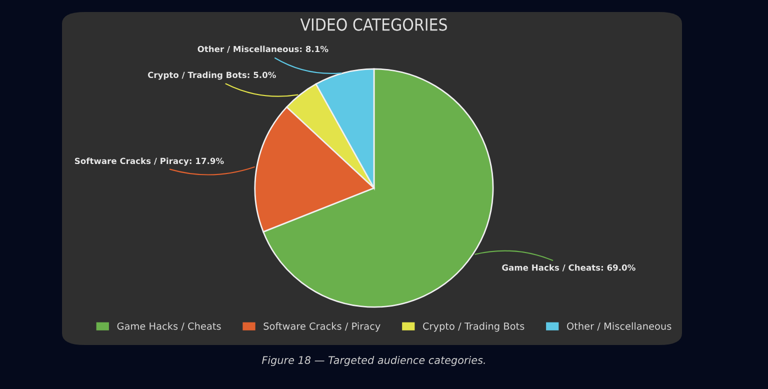 The height and width of the screenshot is (389, 768). What do you see at coordinates (263, 49) in the screenshot?
I see `data-label: Other / Miscellaneous: 8.1%` at bounding box center [263, 49].